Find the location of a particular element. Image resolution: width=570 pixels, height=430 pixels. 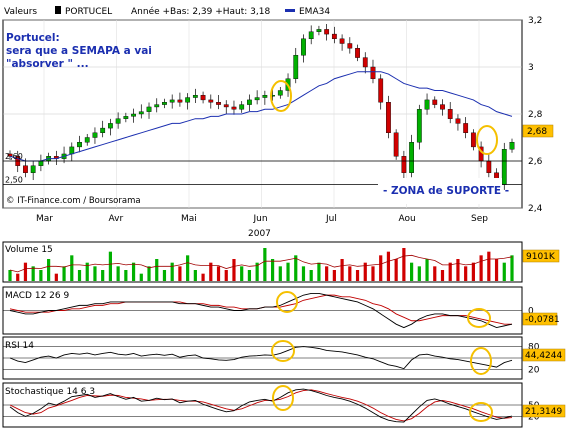

indicator-tick-label: 0 is located at coordinates (531, 312).